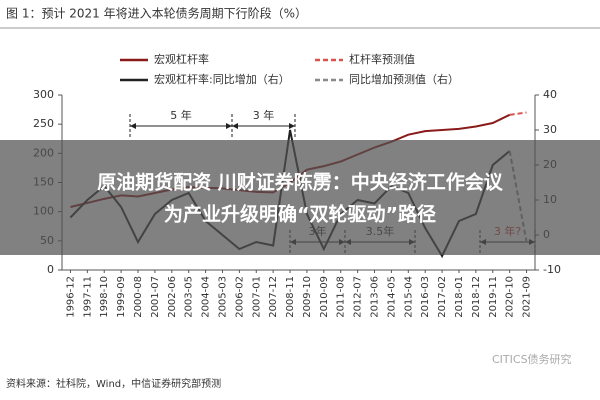 The width and height of the screenshot is (600, 400). Describe the element at coordinates (264, 115) in the screenshot. I see `annotation: 3 年` at that location.